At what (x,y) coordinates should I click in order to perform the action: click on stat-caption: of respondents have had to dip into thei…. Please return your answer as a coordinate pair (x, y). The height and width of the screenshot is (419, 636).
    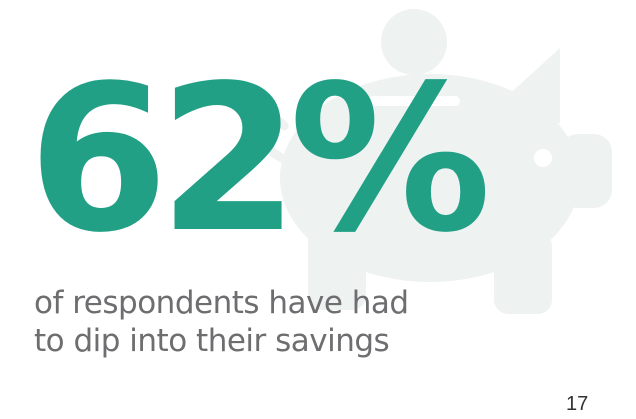
    Looking at the image, I should click on (221, 322).